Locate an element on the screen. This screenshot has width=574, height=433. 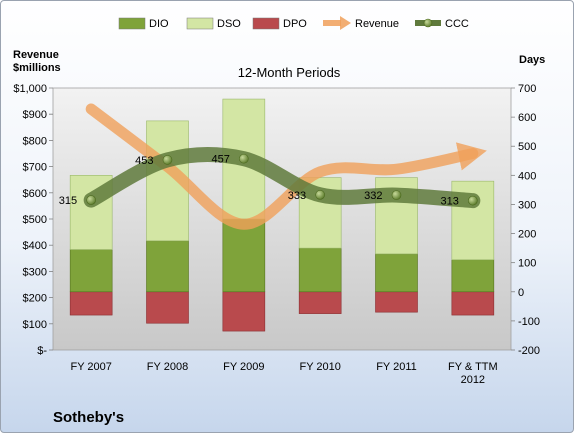
legend-label-revenue: Revenue is located at coordinates (377, 24).